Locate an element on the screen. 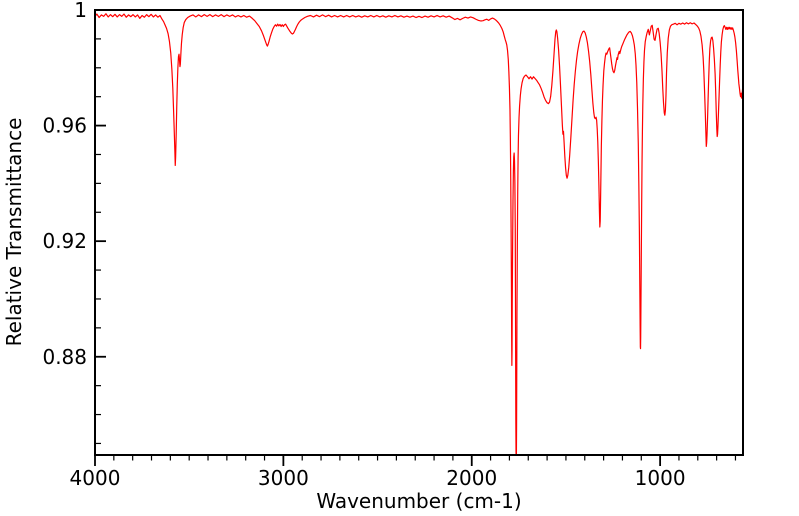  y-tick-label: 0.96 is located at coordinates (64, 126).